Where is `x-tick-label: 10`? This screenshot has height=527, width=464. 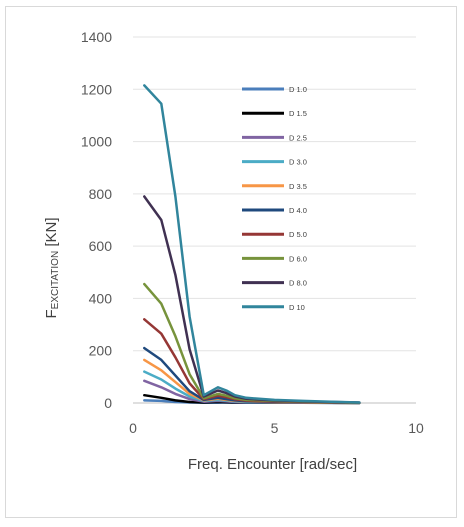 x-tick-label: 10 is located at coordinates (416, 428).